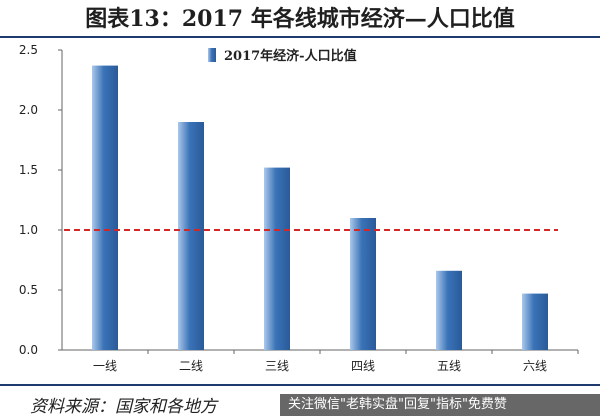 This screenshot has width=600, height=420. I want to click on legend-swatch, so click(212, 55).